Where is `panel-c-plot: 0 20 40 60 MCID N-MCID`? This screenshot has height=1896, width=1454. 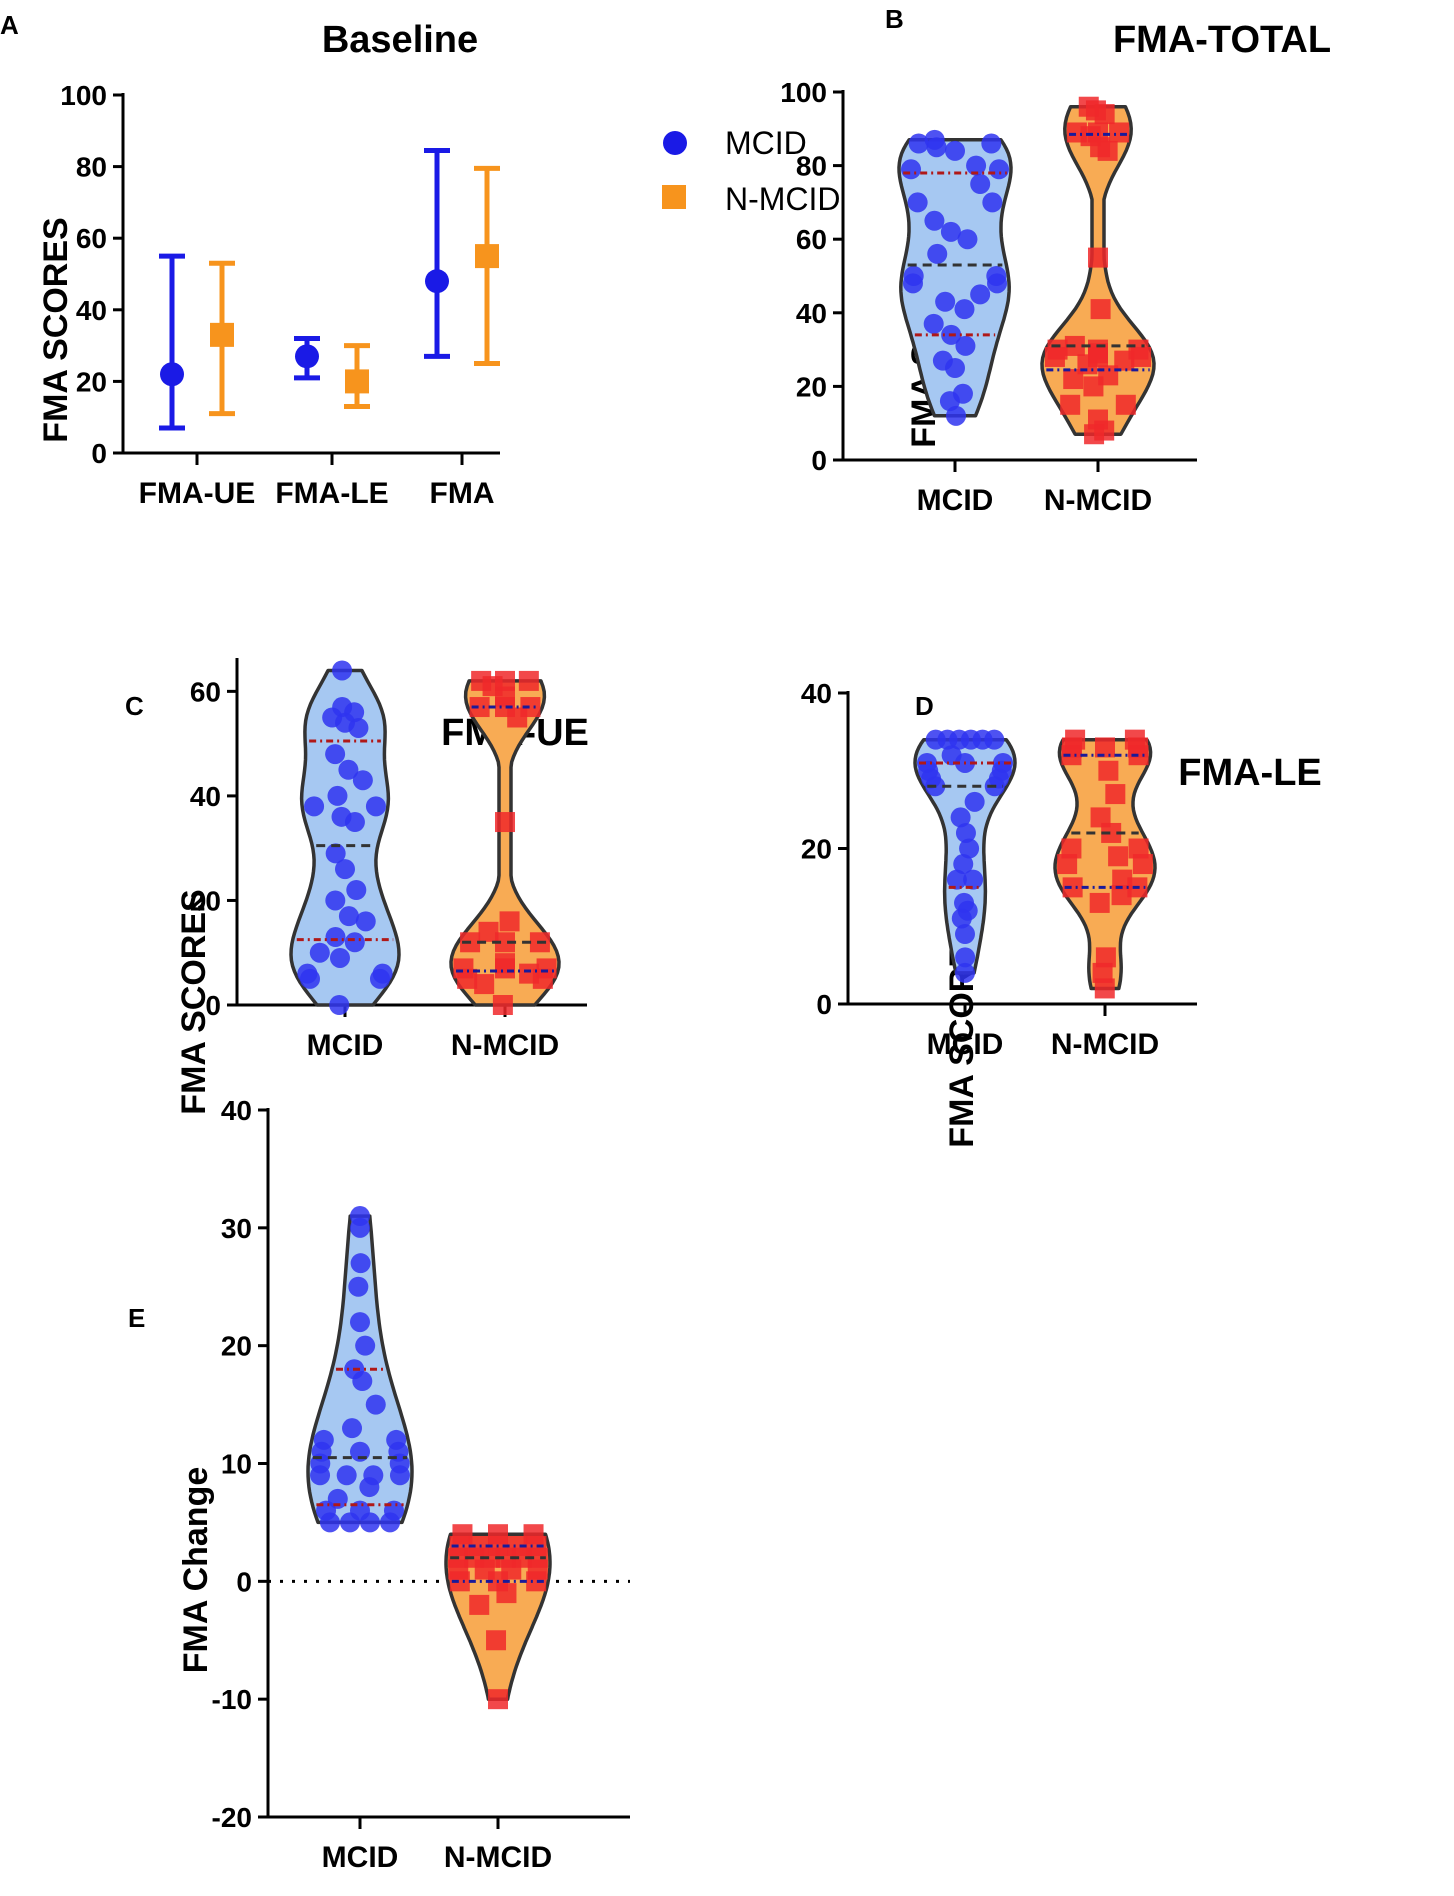 panel-c-plot: 0 20 40 60 MCID N-MCID is located at coordinates (388, 860).